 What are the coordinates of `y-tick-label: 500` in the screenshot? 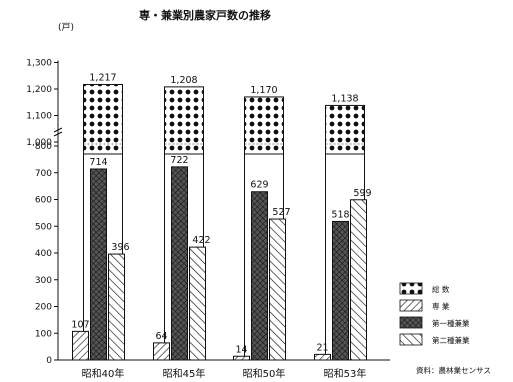 It's located at (43, 227).